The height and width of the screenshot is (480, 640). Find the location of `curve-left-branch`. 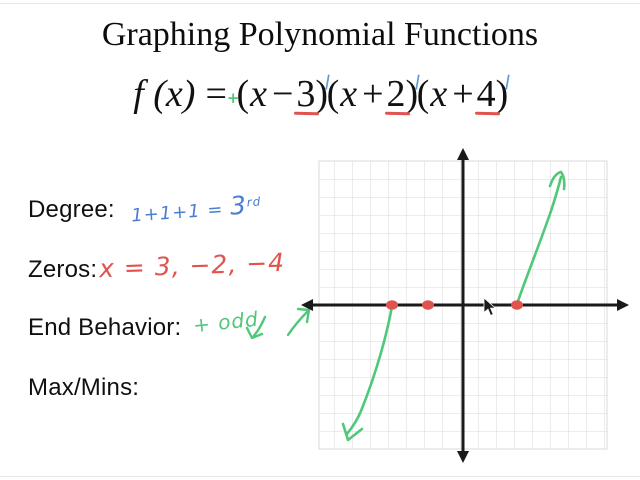

curve-left-branch is located at coordinates (369, 370).